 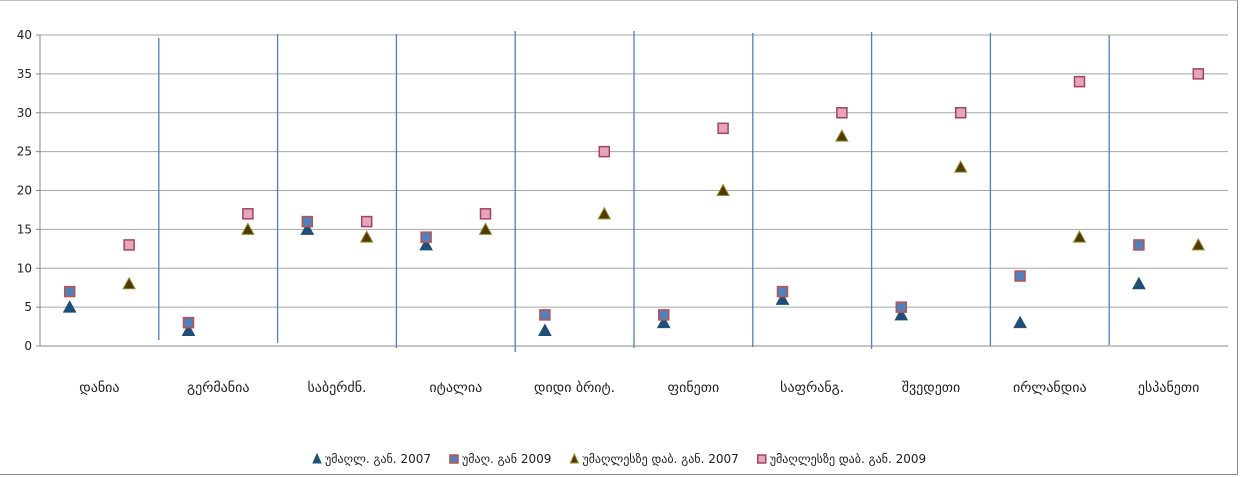 I want to click on x-tick-label: გერმანია, so click(x=218, y=387).